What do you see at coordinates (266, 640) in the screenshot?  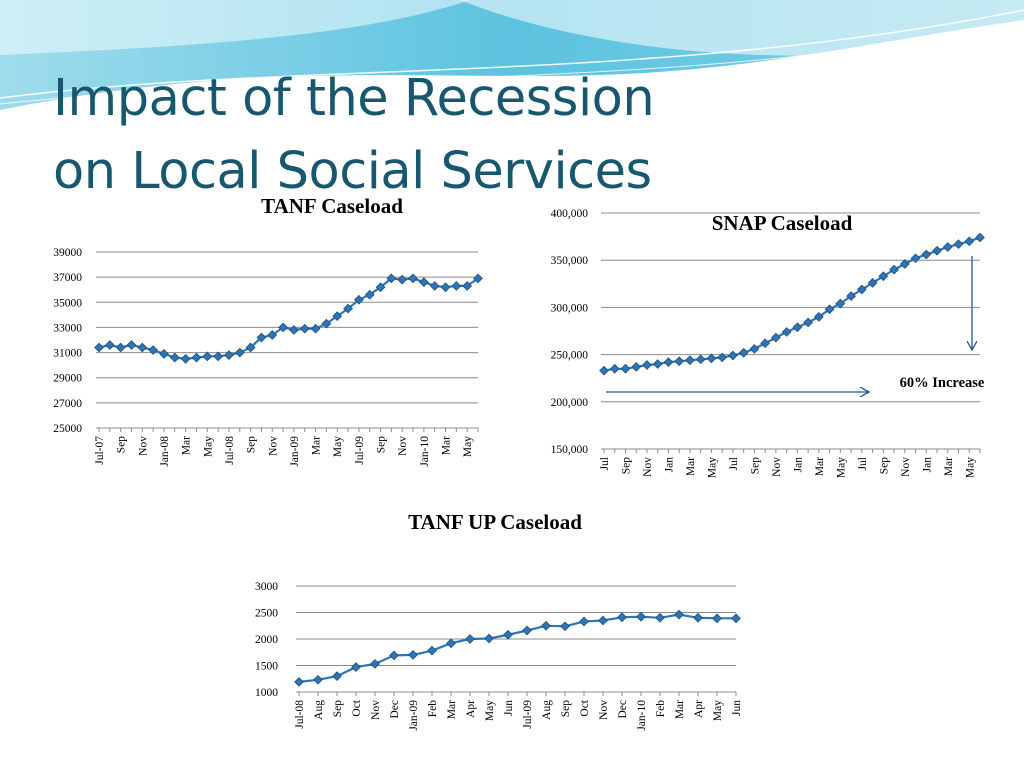 I see `y-tick-label: 2000` at bounding box center [266, 640].